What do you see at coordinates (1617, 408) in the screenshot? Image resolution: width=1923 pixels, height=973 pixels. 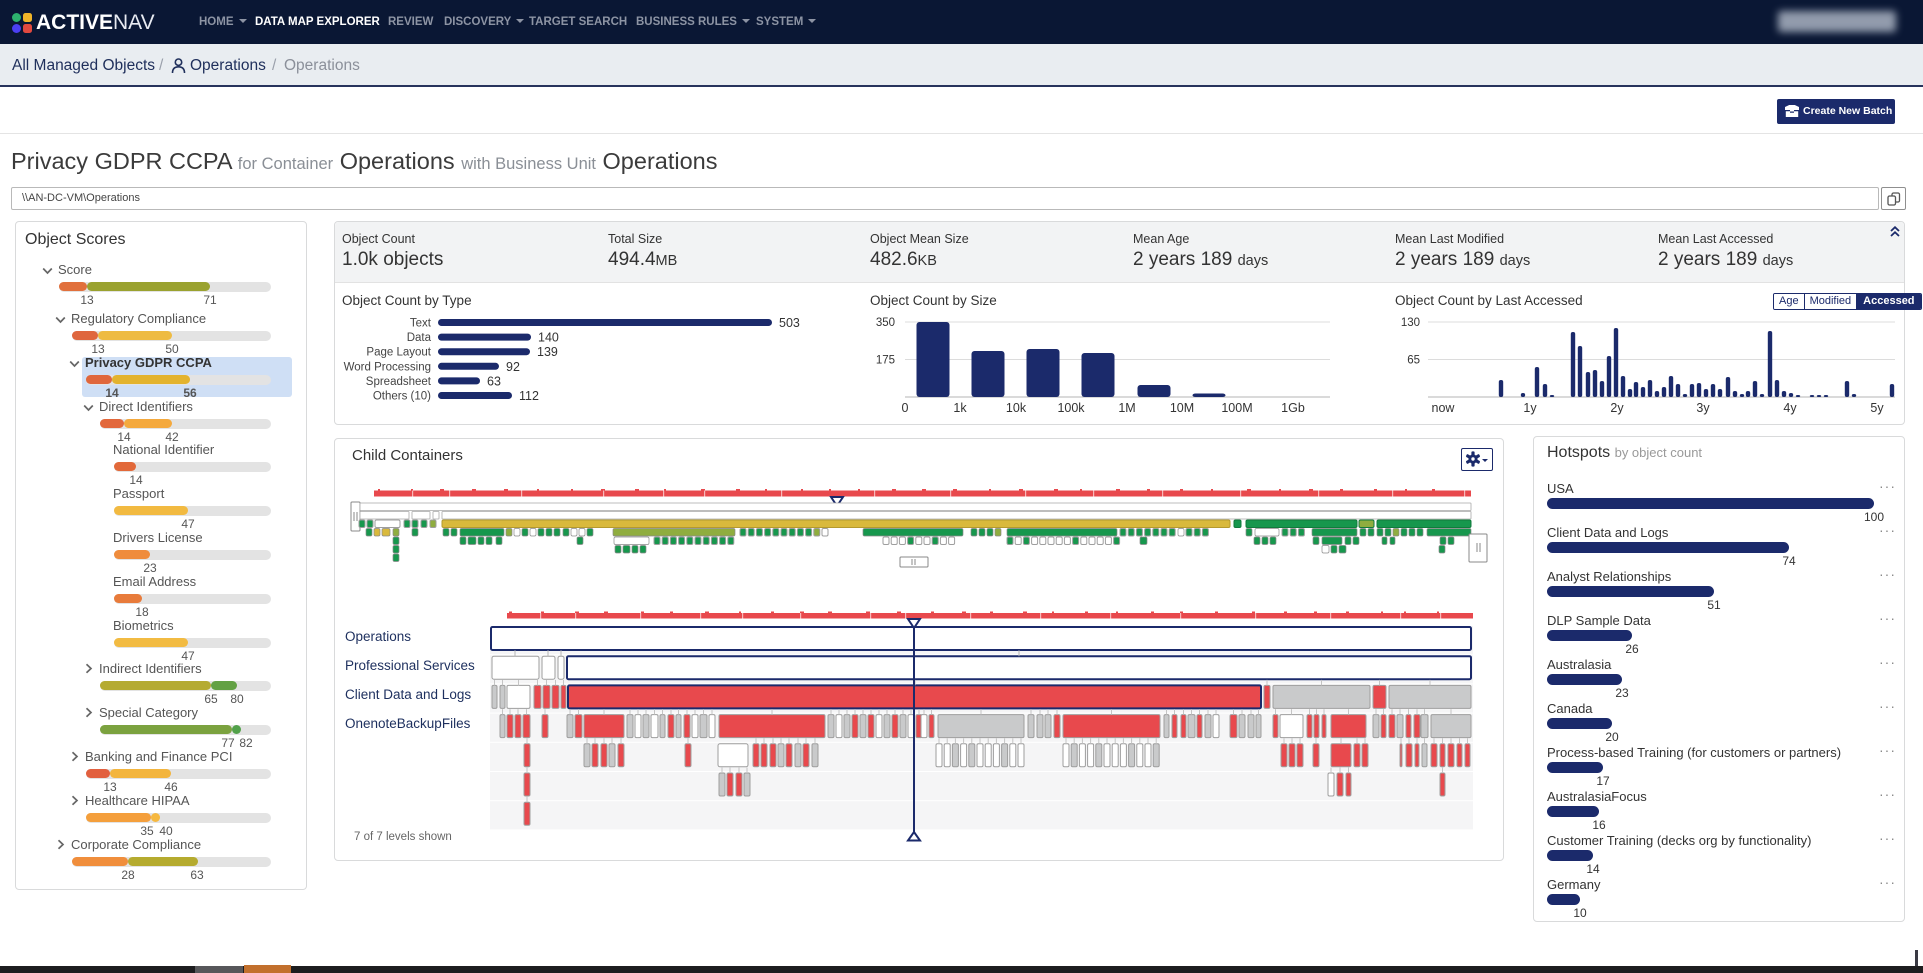 I see `svg-text: 2y` at bounding box center [1617, 408].